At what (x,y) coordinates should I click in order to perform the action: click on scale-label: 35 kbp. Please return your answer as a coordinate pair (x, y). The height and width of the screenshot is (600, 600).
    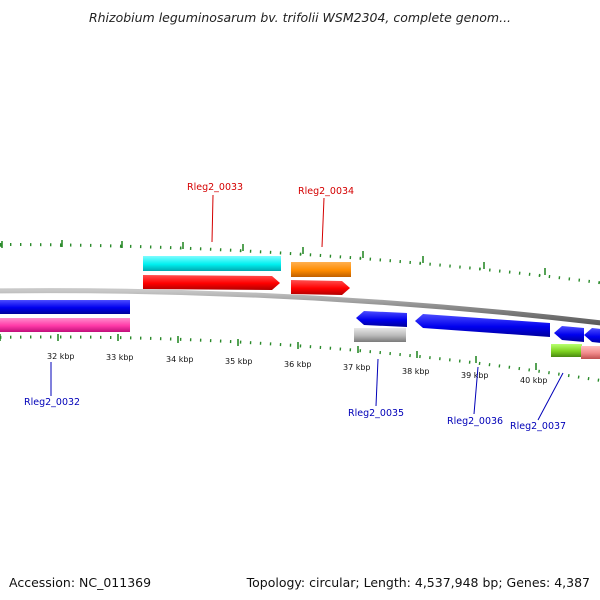
    Looking at the image, I should click on (239, 361).